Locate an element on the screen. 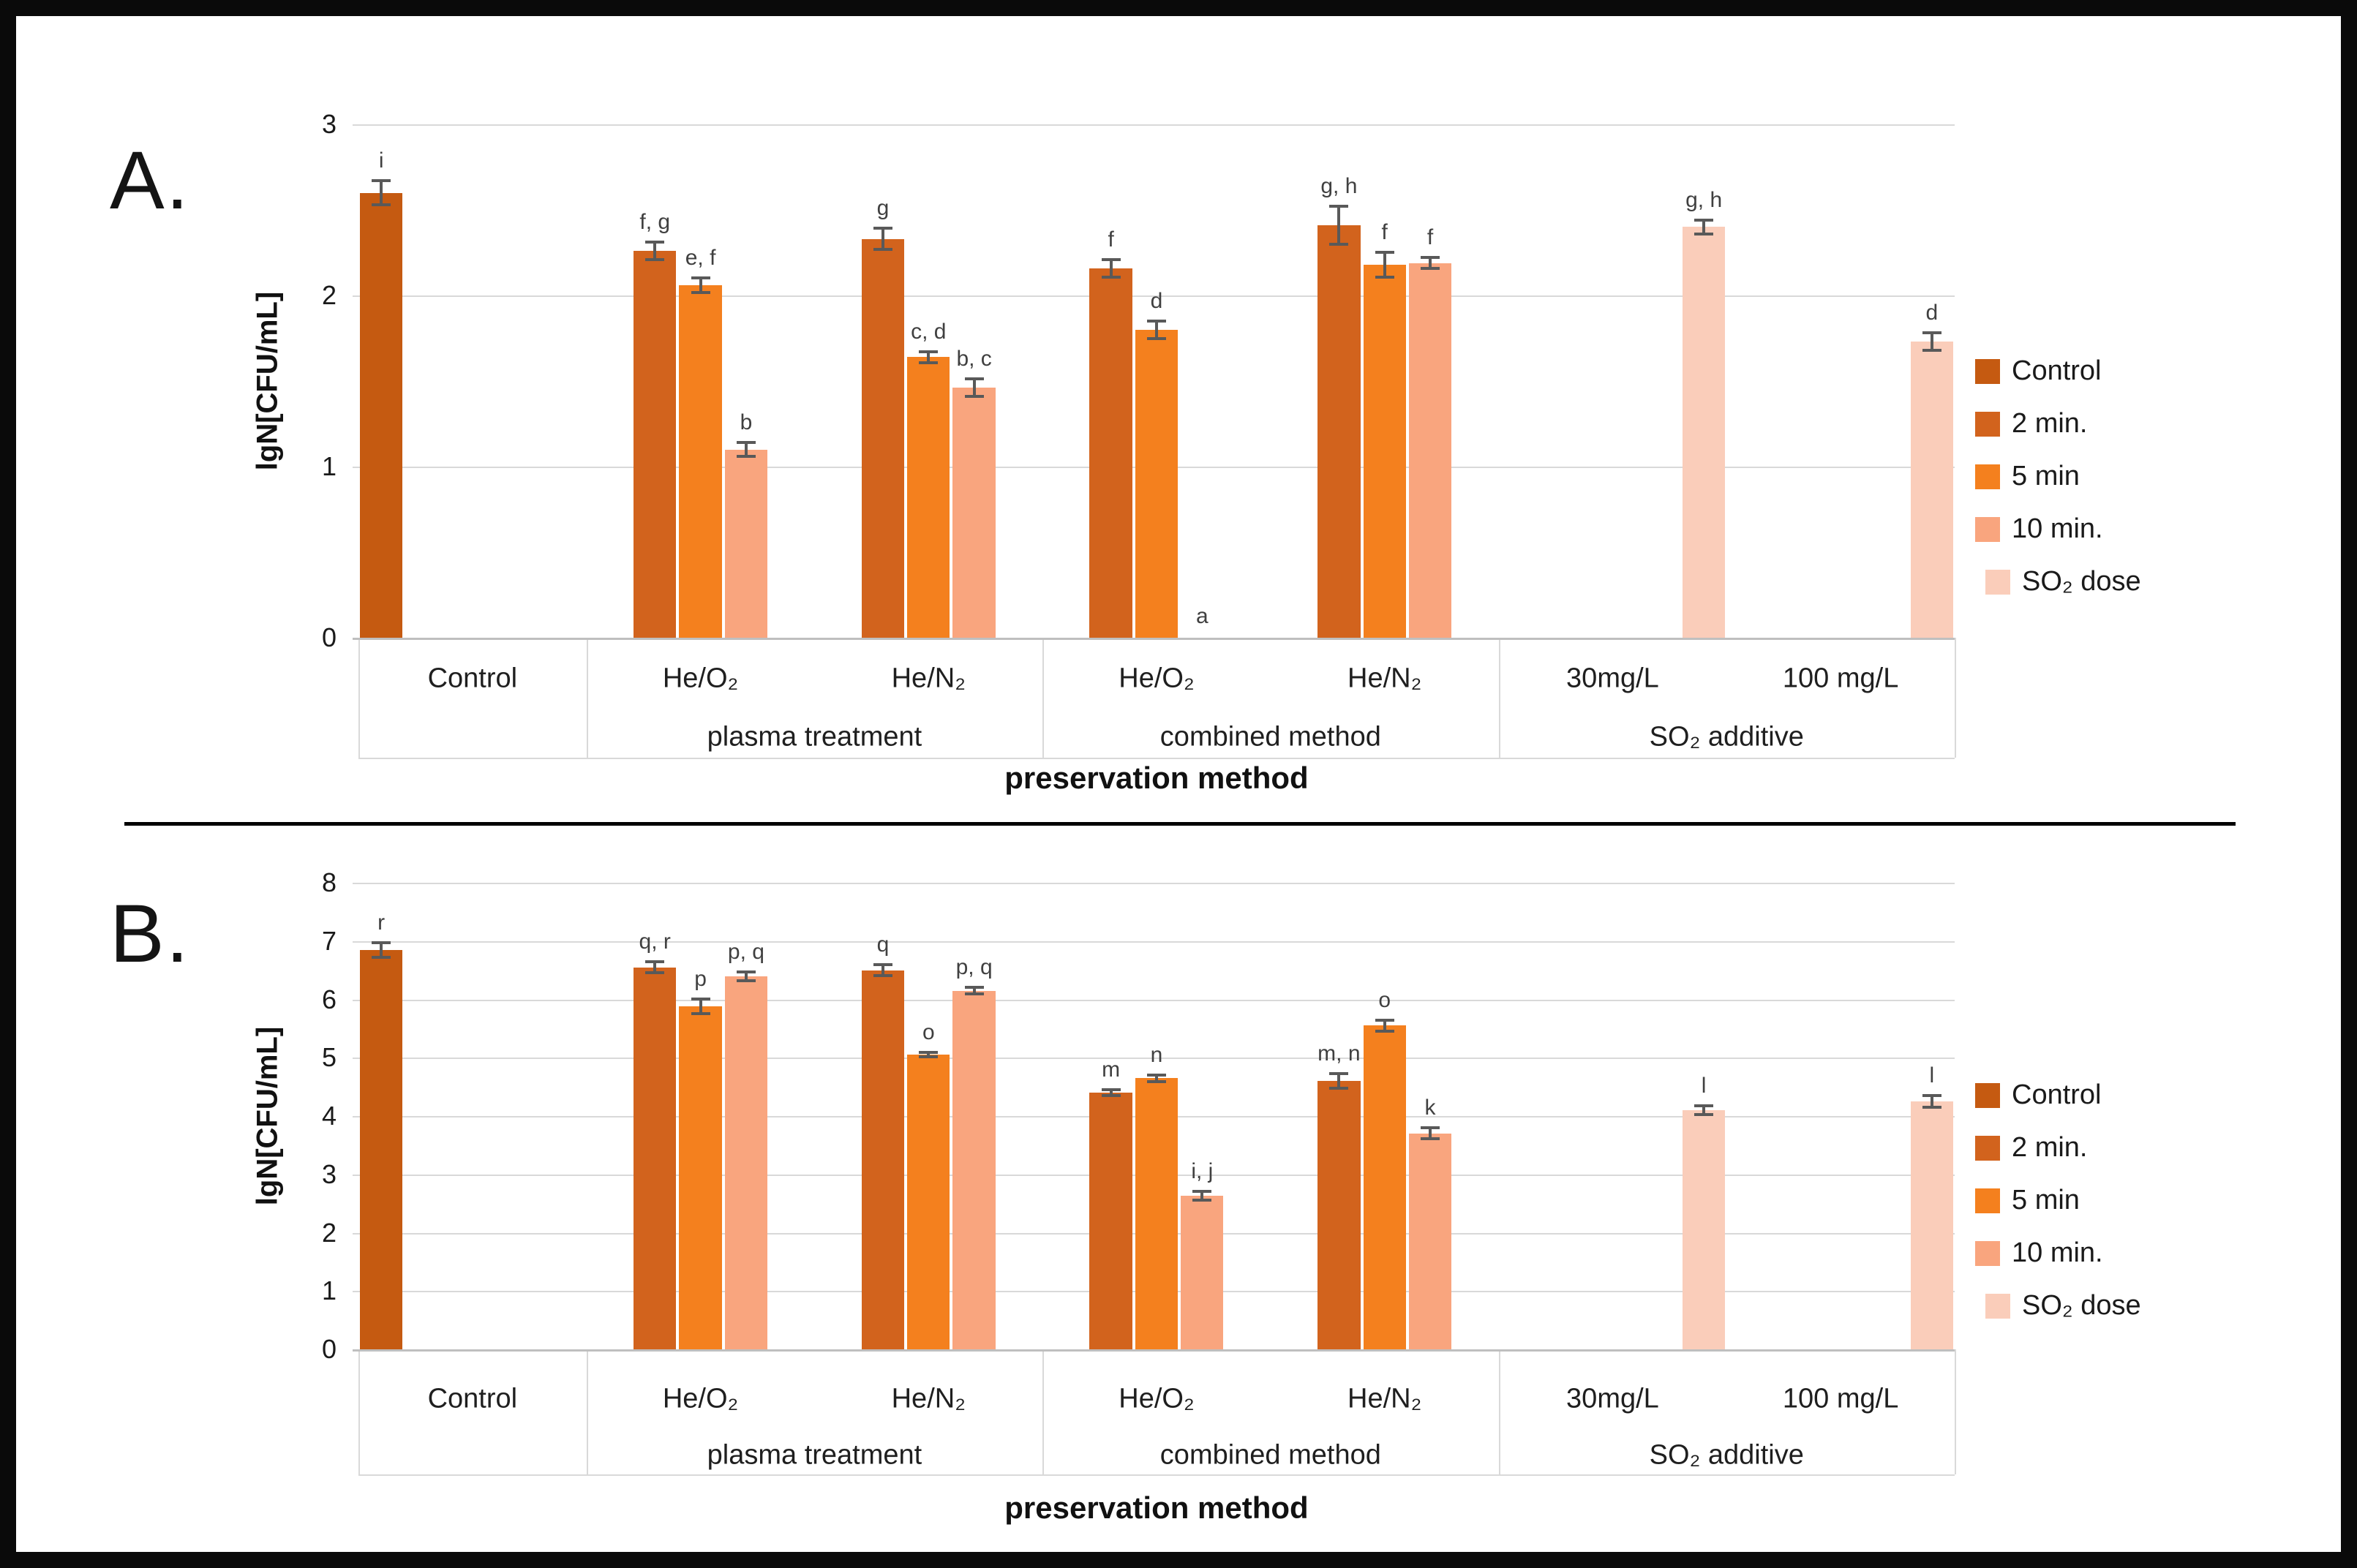 This screenshot has height=1568, width=2357. significance-letter: a is located at coordinates (1201, 616).